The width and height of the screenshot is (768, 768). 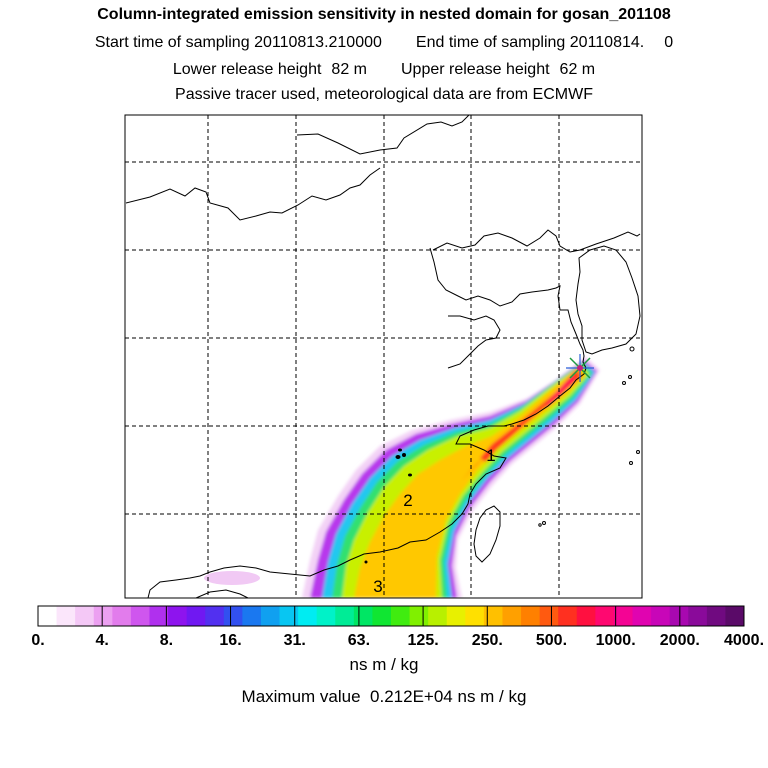 What do you see at coordinates (492, 696) in the screenshot?
I see `max-value-unit: ns m / kg` at bounding box center [492, 696].